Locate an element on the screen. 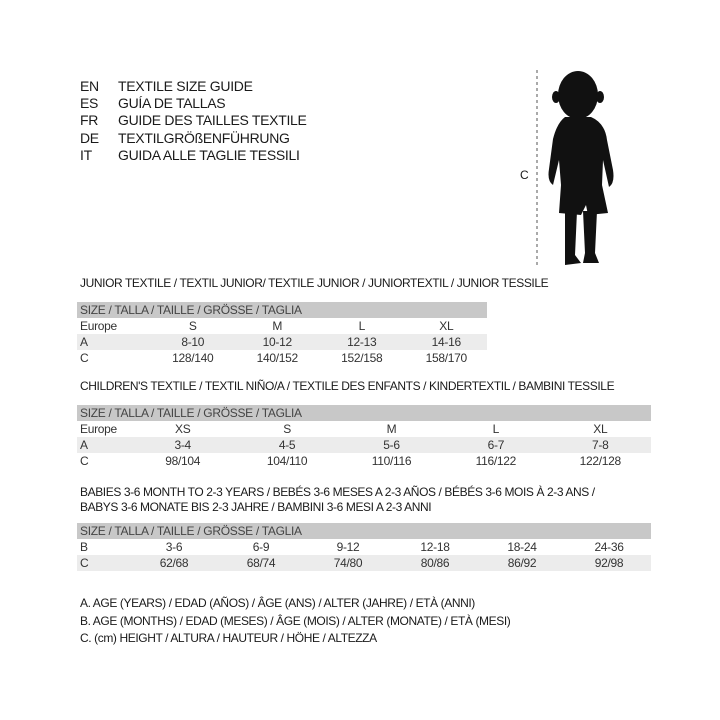  table-cell: 92/98 is located at coordinates (608, 563).